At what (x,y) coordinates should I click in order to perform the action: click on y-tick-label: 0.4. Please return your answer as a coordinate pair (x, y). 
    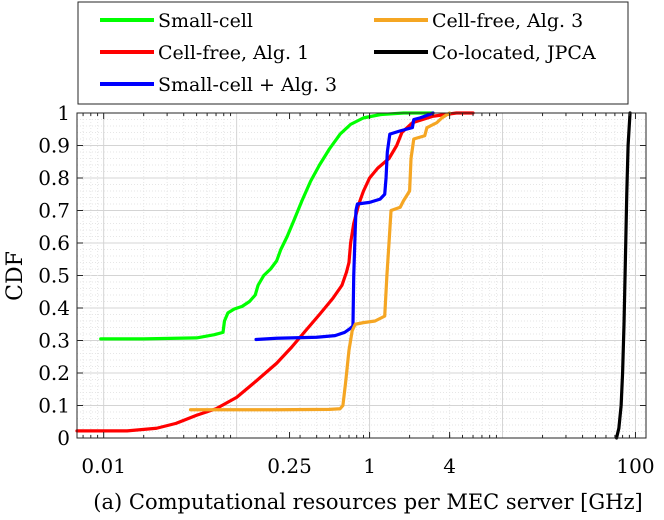
    Looking at the image, I should click on (54, 308).